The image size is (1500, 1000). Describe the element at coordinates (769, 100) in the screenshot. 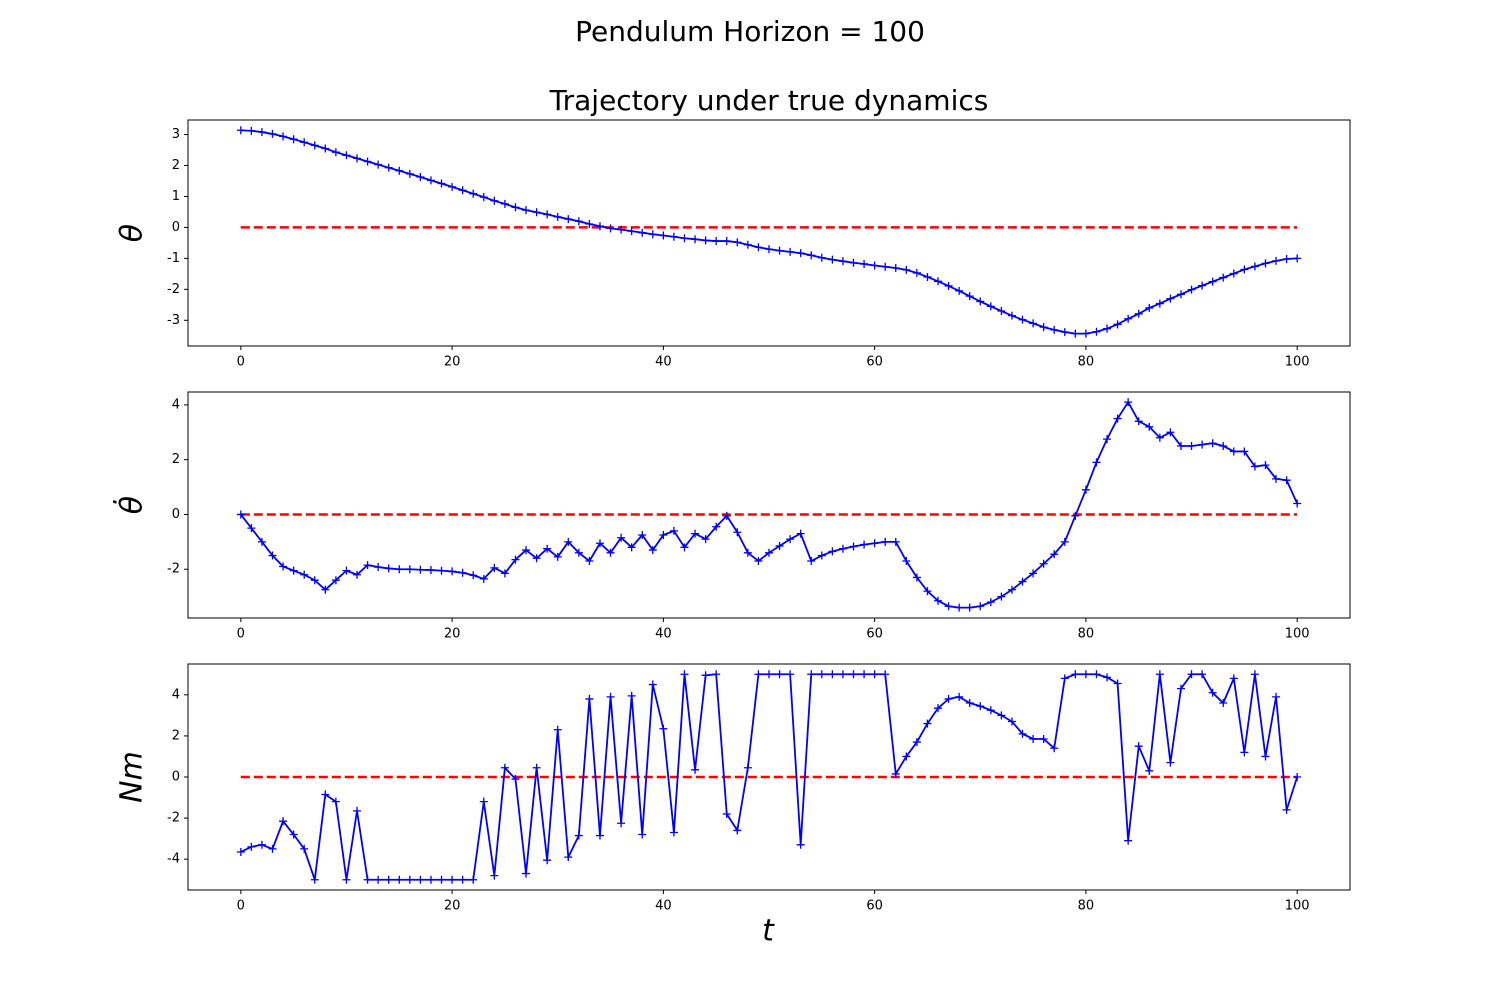

I see `axes-title: Trajectory under true dynamics` at that location.